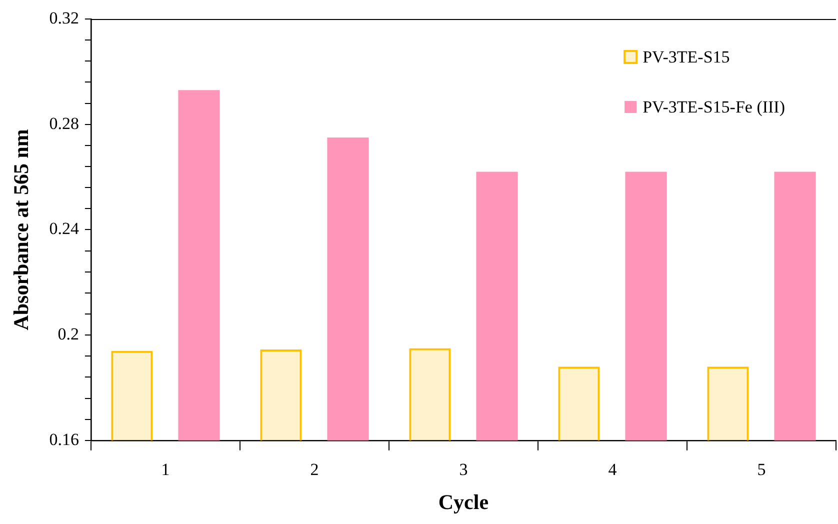 The width and height of the screenshot is (838, 524). I want to click on legend-label: PV-3TE-S15-Fe (III), so click(714, 106).